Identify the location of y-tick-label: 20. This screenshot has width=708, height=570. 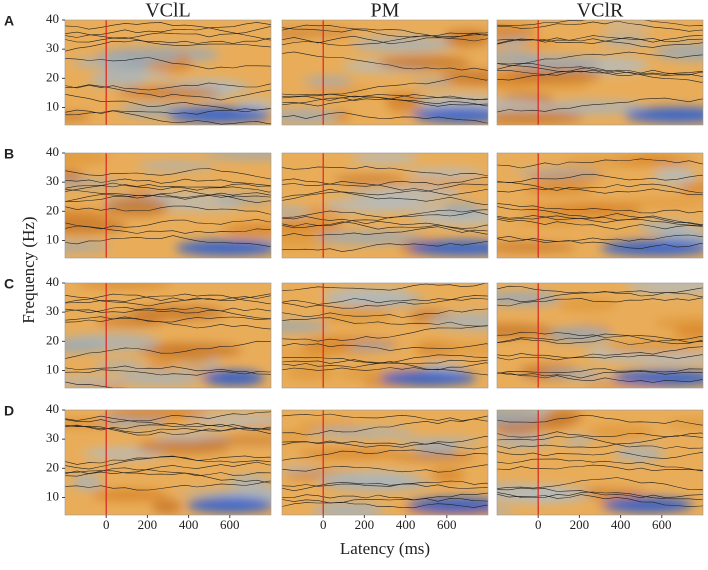
(52, 466).